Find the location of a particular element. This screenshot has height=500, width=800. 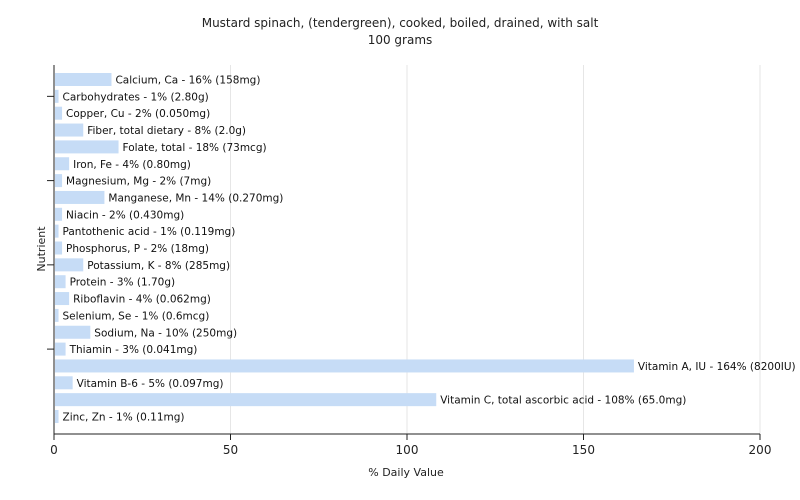

bar-label: Potassium, K - 8% (285mg) is located at coordinates (158, 266).